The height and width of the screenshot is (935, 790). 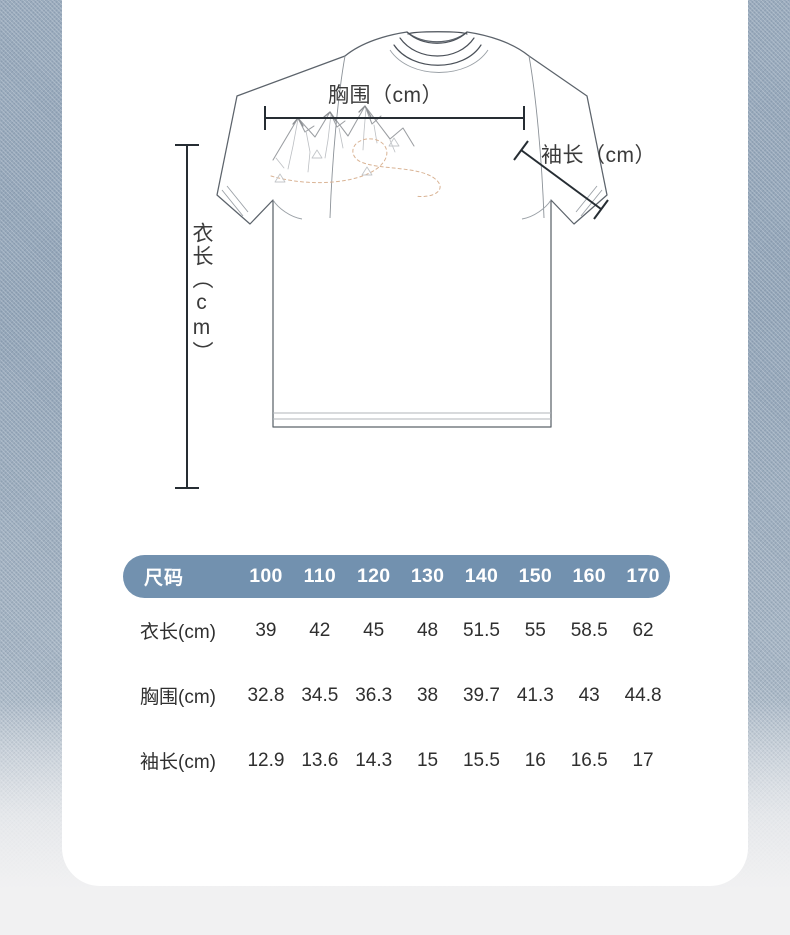 What do you see at coordinates (643, 695) in the screenshot?
I see `cell-chest-170: 44.8` at bounding box center [643, 695].